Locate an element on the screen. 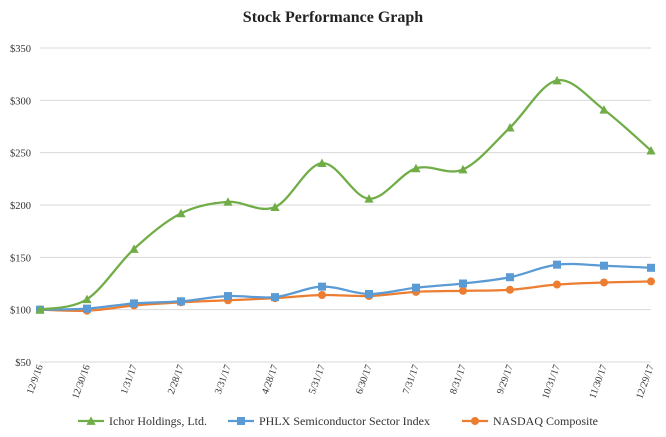  x-tick-label: 10/31/17 is located at coordinates (551, 381).